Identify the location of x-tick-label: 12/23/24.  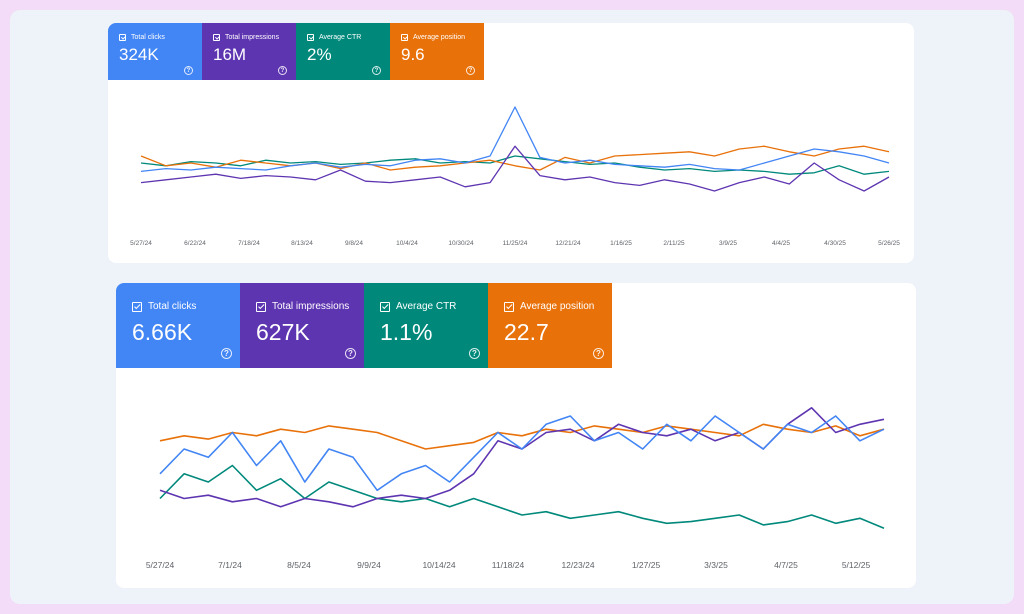
(578, 565).